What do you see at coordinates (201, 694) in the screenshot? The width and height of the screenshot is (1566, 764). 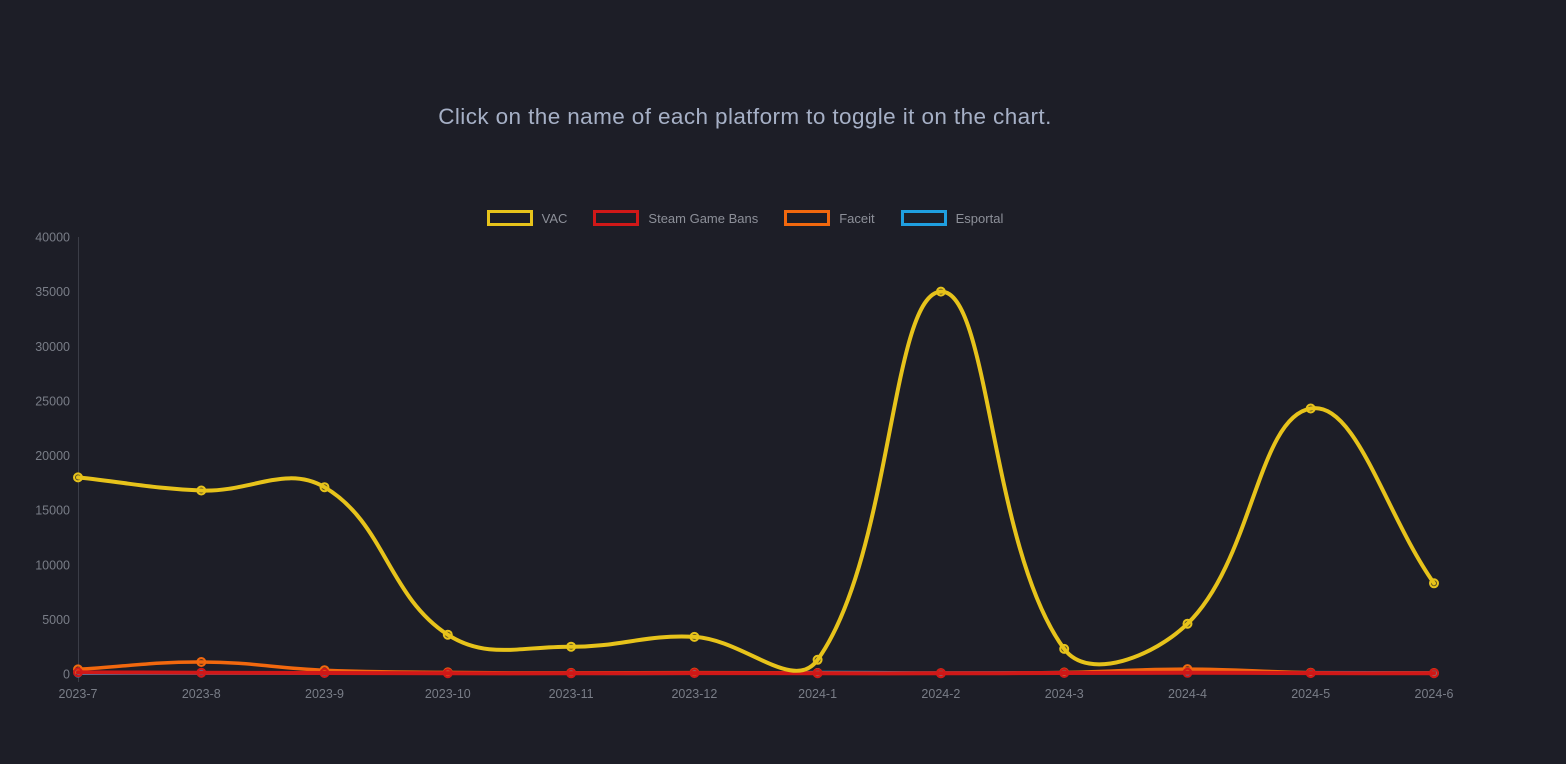 I see `x-axis-label: 2023-8` at bounding box center [201, 694].